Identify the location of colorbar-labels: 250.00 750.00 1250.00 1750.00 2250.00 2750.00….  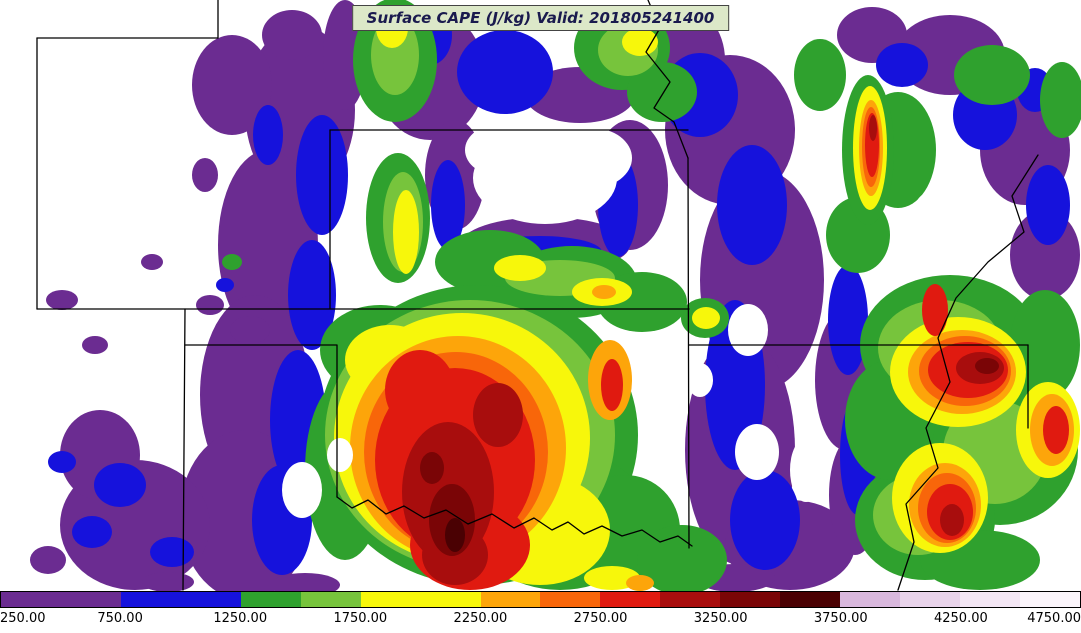
(540, 621).